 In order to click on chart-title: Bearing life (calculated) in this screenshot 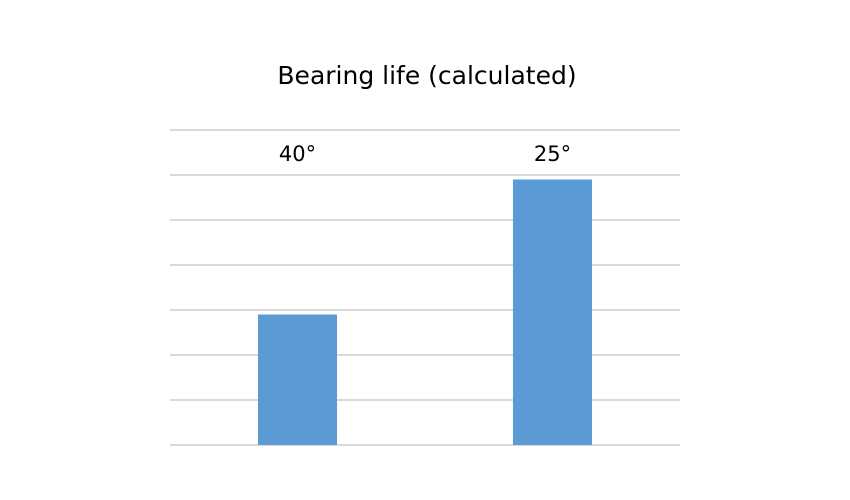, I will do `click(427, 75)`.